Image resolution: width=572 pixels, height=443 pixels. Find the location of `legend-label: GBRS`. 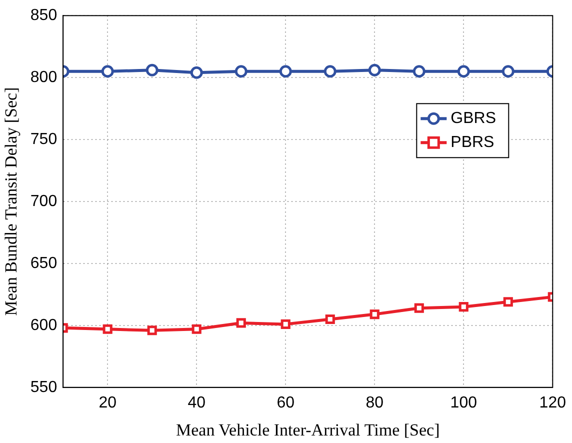

legend-label: GBRS is located at coordinates (473, 119).